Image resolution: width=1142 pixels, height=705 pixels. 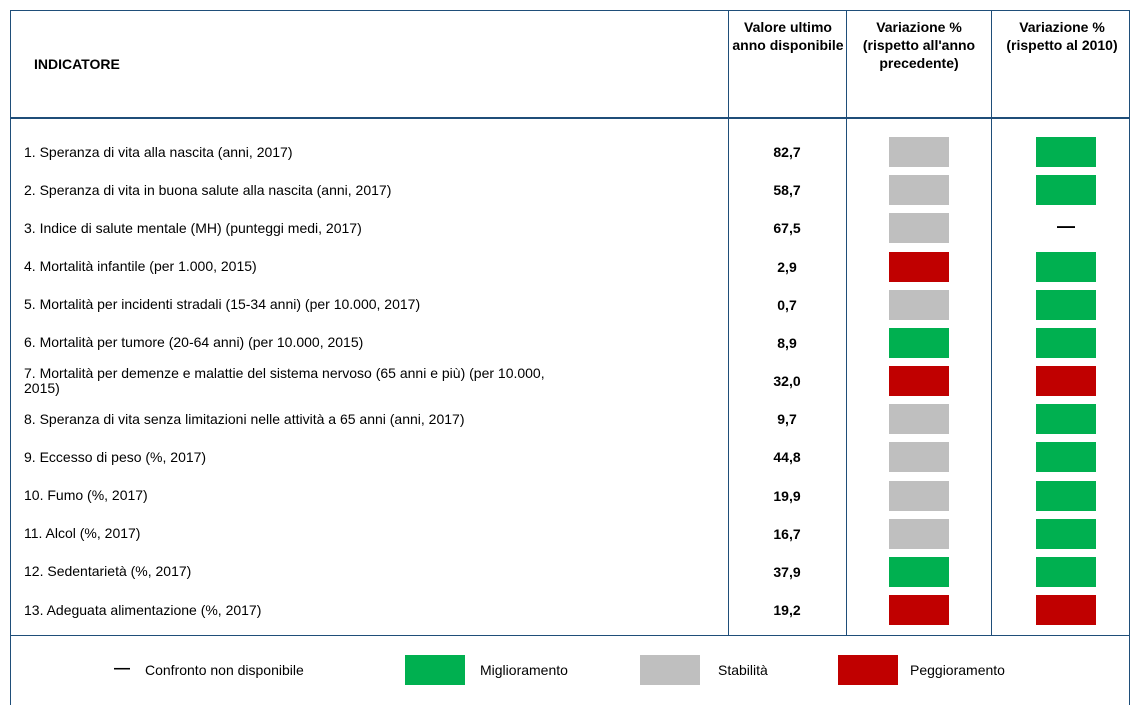 I want to click on indicator-text: 13. Adeguata alimentazione (%, 2017), so click(x=143, y=609).